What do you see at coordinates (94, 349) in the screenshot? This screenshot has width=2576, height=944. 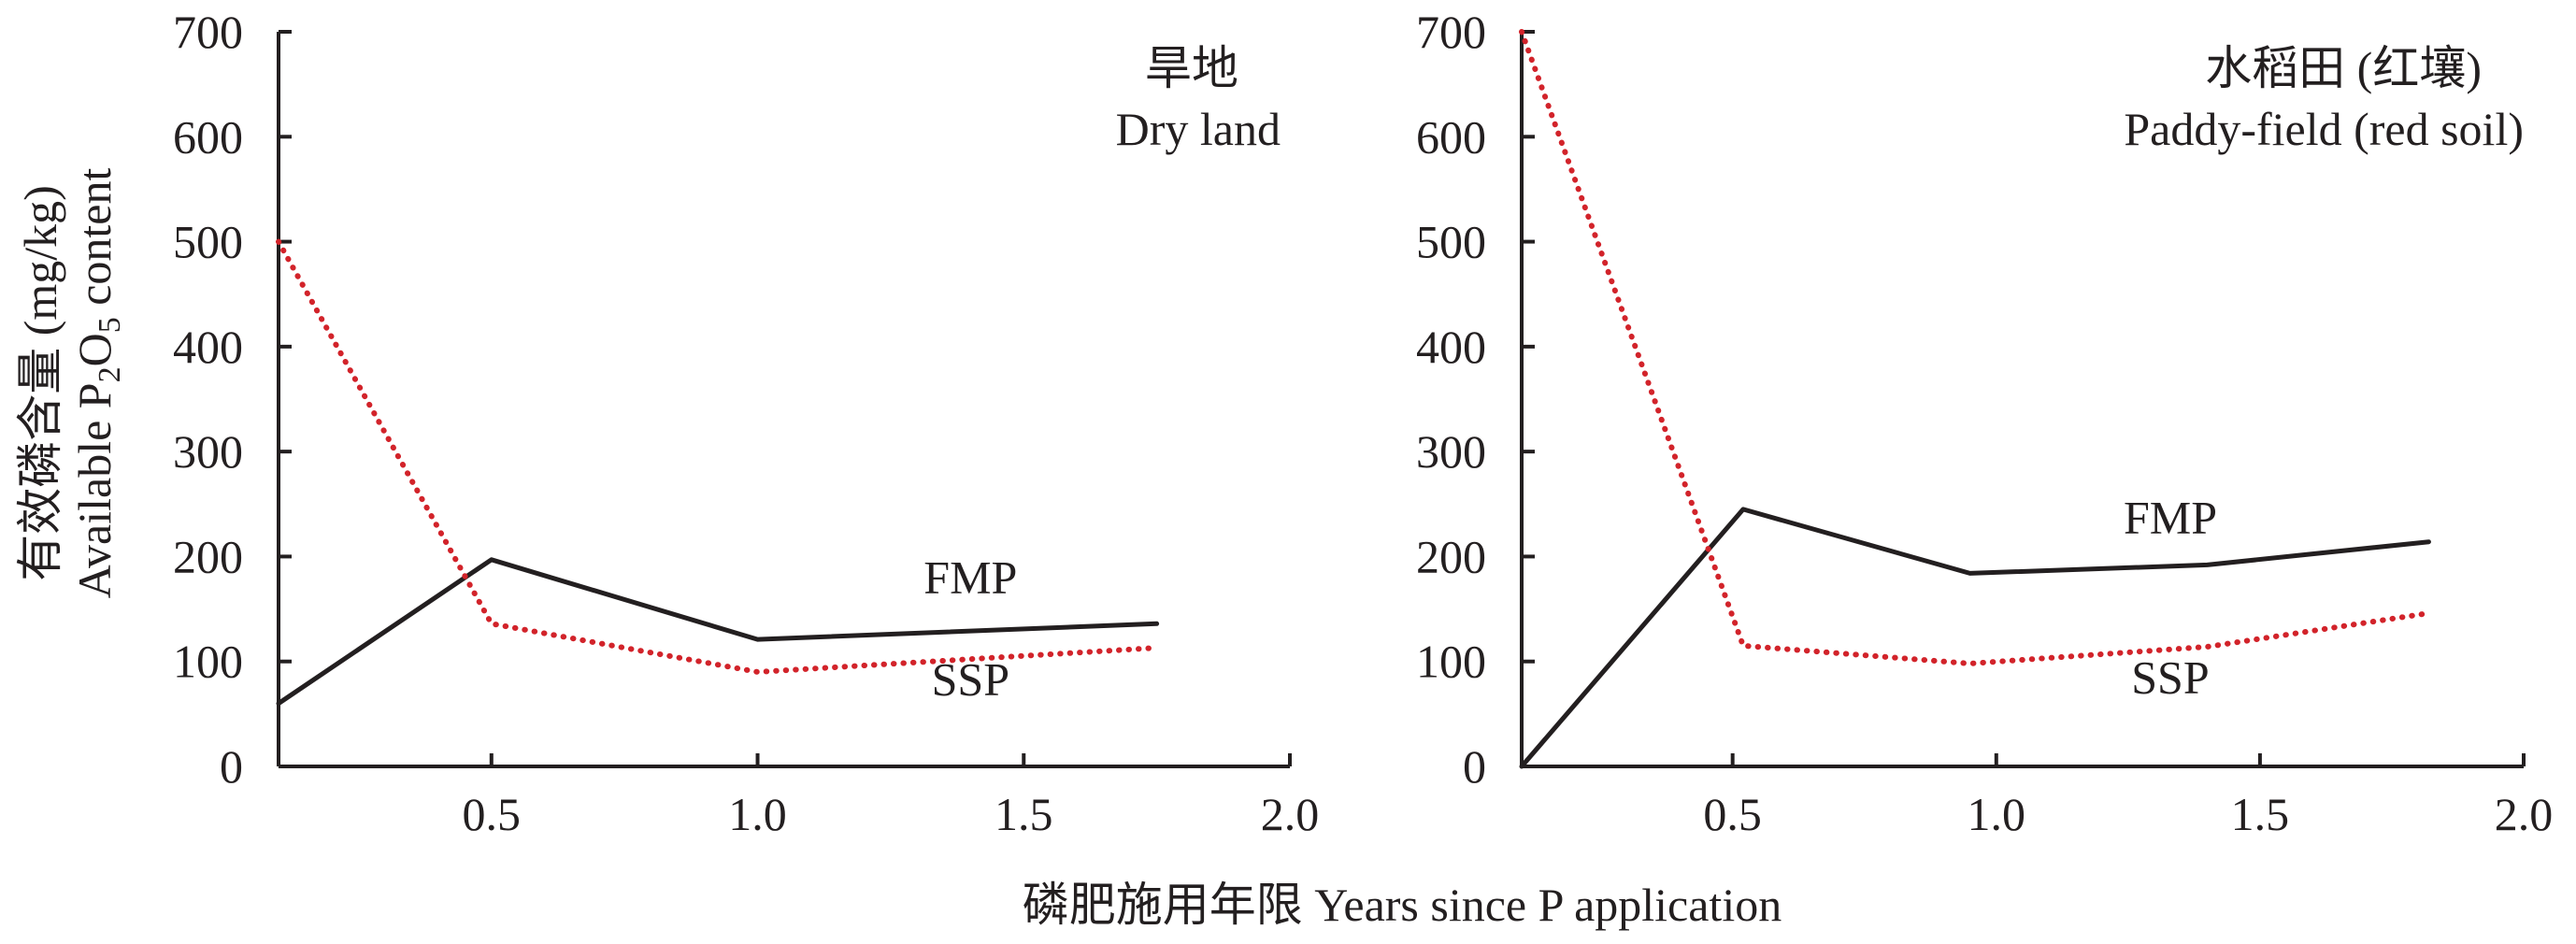 I see `y-axis-label-en-mid: O` at bounding box center [94, 349].